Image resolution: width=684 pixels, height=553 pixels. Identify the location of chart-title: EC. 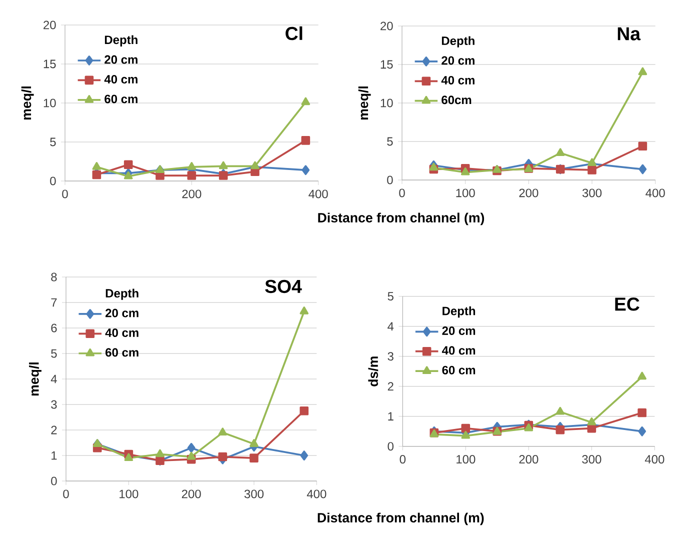
(627, 304).